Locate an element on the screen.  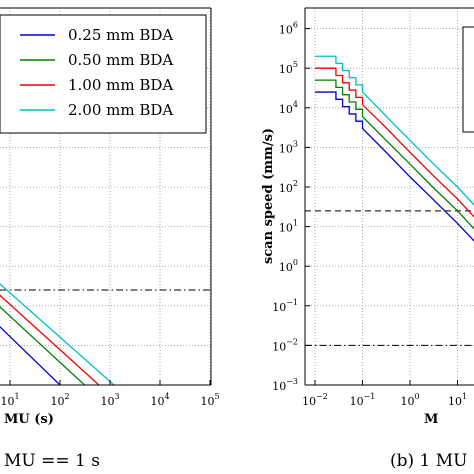
y-tick-label: 10⁴ is located at coordinates (288, 108).